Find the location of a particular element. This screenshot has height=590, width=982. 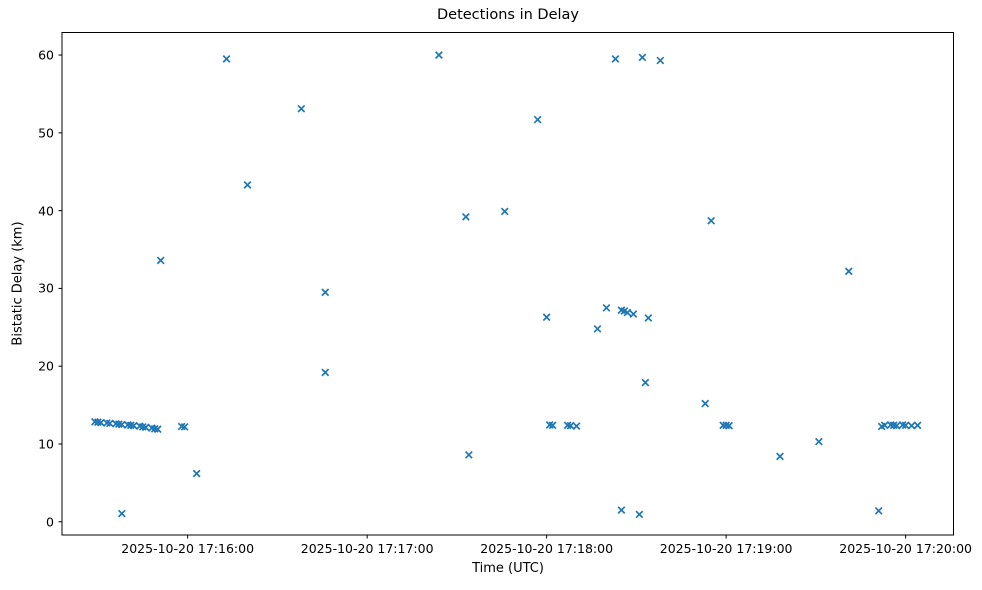

x-axis-label: Time (UTC) is located at coordinates (508, 568).